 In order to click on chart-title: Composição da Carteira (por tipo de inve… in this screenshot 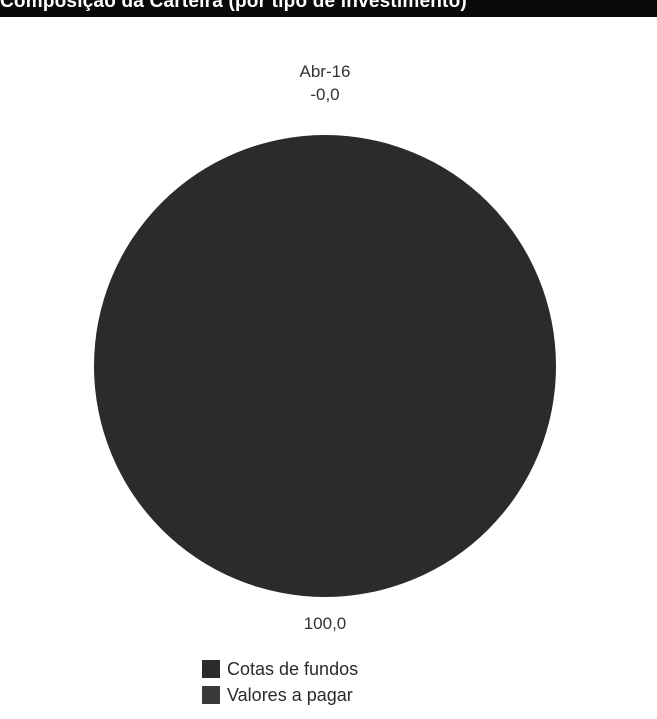, I will do `click(233, 6)`.